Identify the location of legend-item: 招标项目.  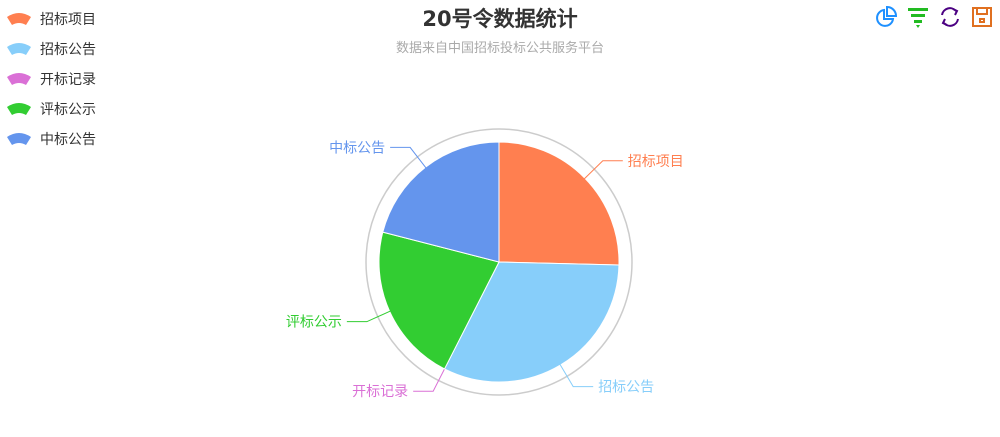
(51, 19).